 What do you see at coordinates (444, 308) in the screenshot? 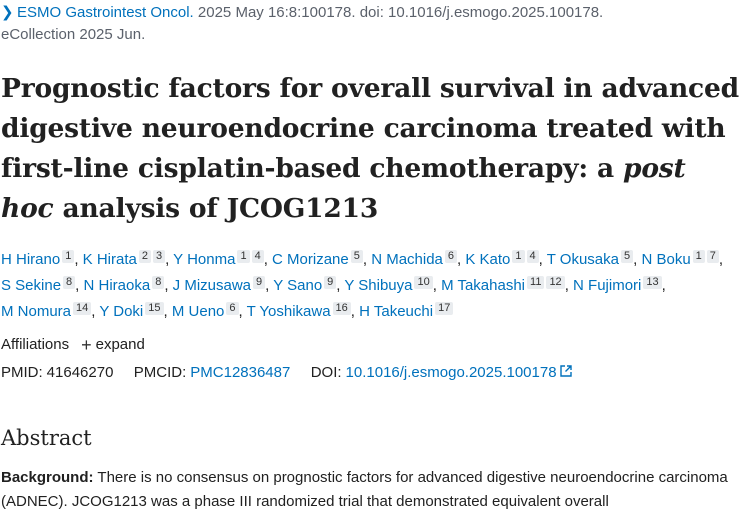
I see `affiliation-badge: 17` at bounding box center [444, 308].